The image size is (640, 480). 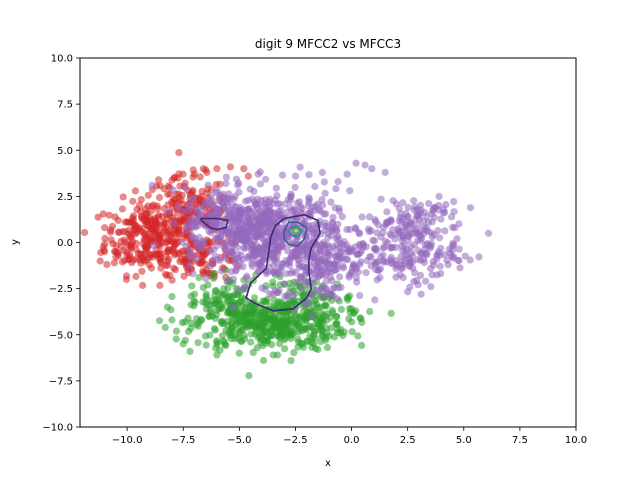 I want to click on contour-line, so click(x=214, y=224).